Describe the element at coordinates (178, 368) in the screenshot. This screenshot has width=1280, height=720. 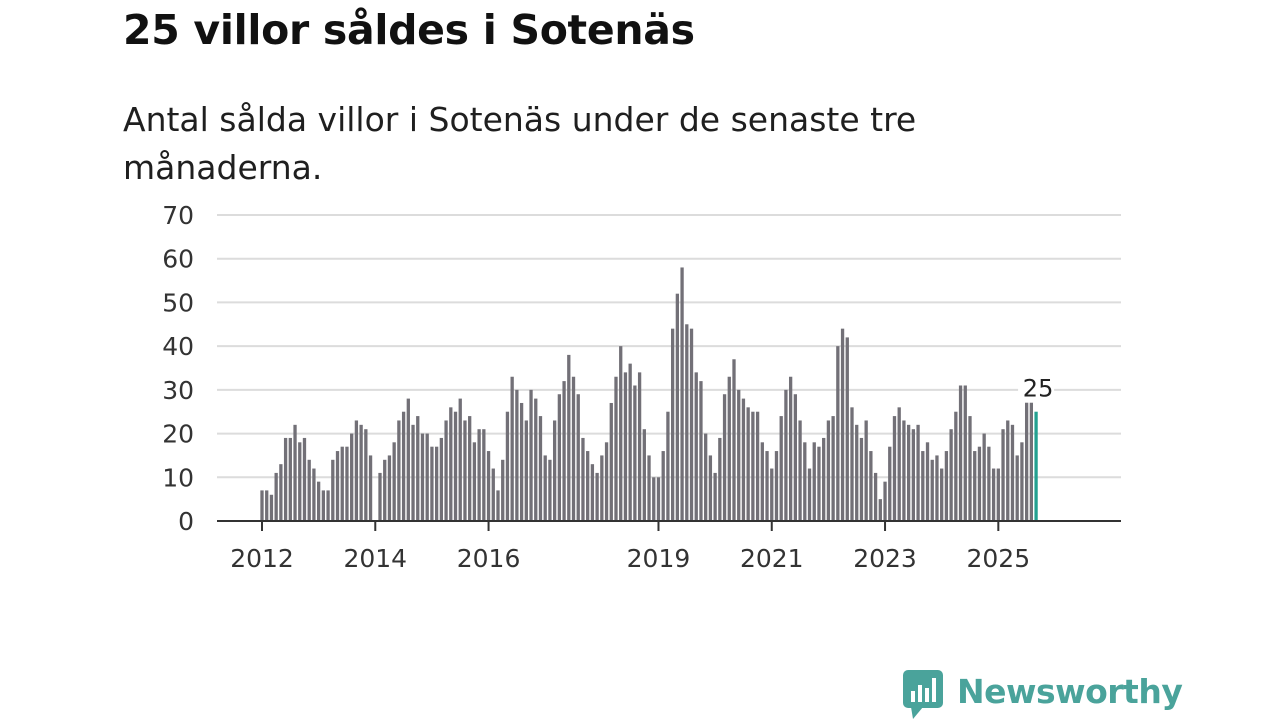
I see `y-axis-ticks: 0 10 20 30 40 50 60 70` at that location.